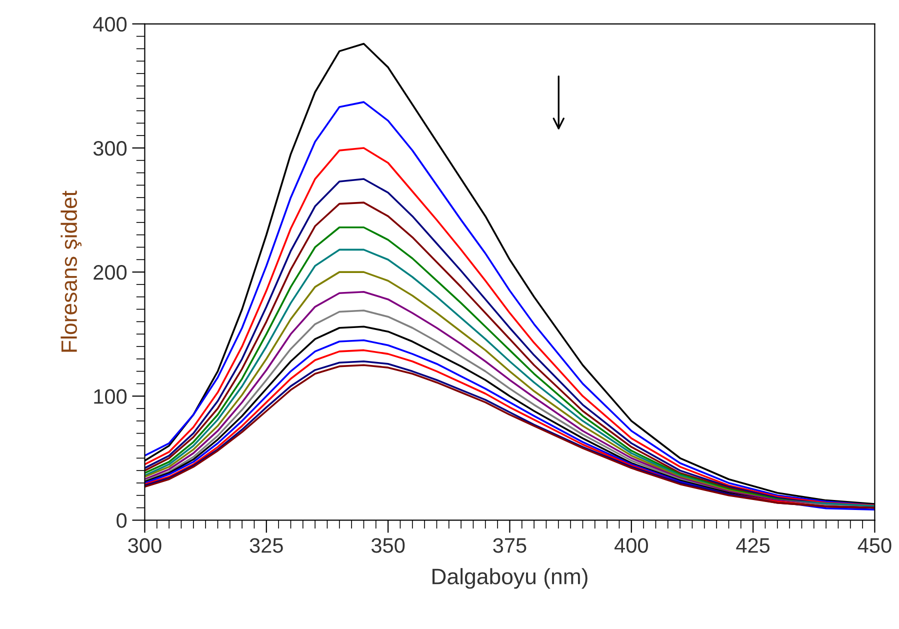 Image resolution: width=899 pixels, height=629 pixels. Describe the element at coordinates (71, 271) in the screenshot. I see `y-axis-title: Floresans şiddet` at that location.